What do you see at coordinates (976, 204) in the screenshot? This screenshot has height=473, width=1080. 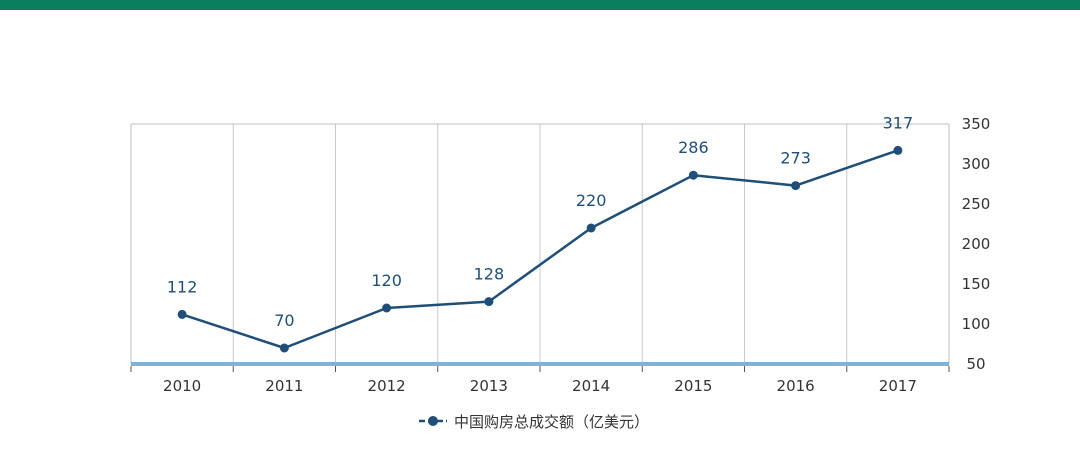 I see `y-tick-label: 250` at bounding box center [976, 204].